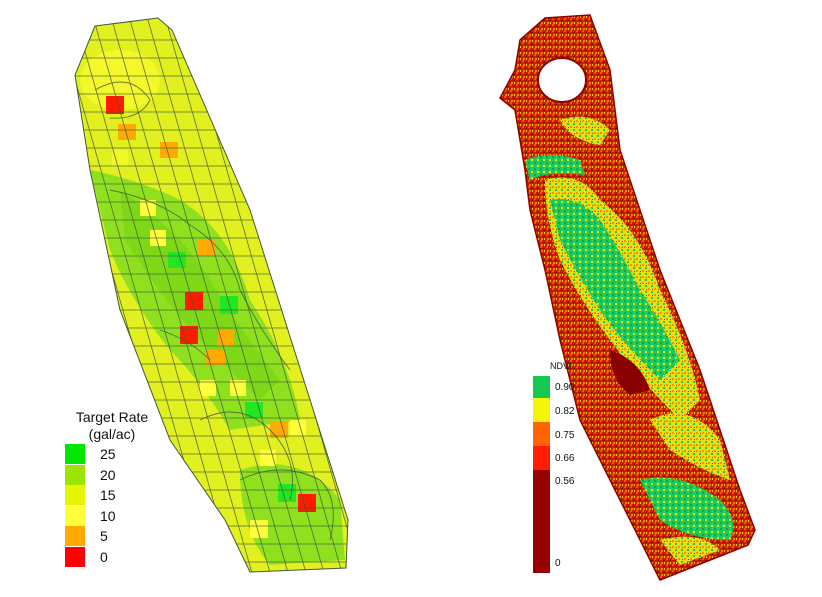 The image size is (822, 597). I want to click on ndvi-colorbar-low, so click(541, 521).